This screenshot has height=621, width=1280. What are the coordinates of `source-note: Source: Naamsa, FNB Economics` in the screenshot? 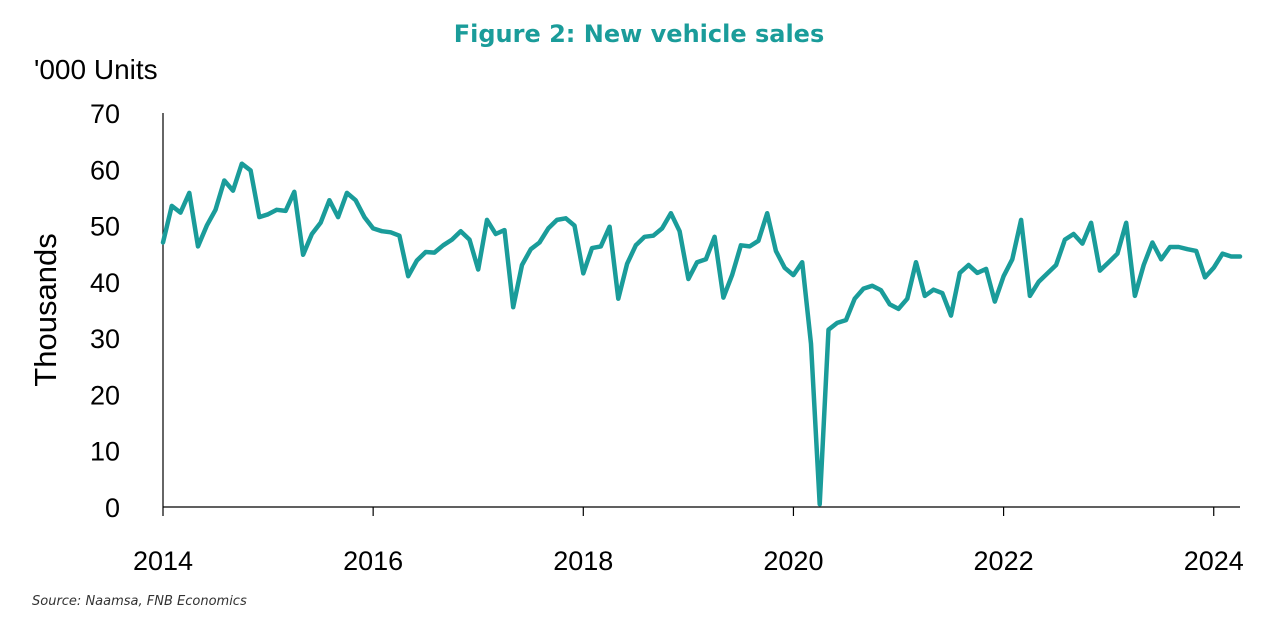 It's located at (139, 601).